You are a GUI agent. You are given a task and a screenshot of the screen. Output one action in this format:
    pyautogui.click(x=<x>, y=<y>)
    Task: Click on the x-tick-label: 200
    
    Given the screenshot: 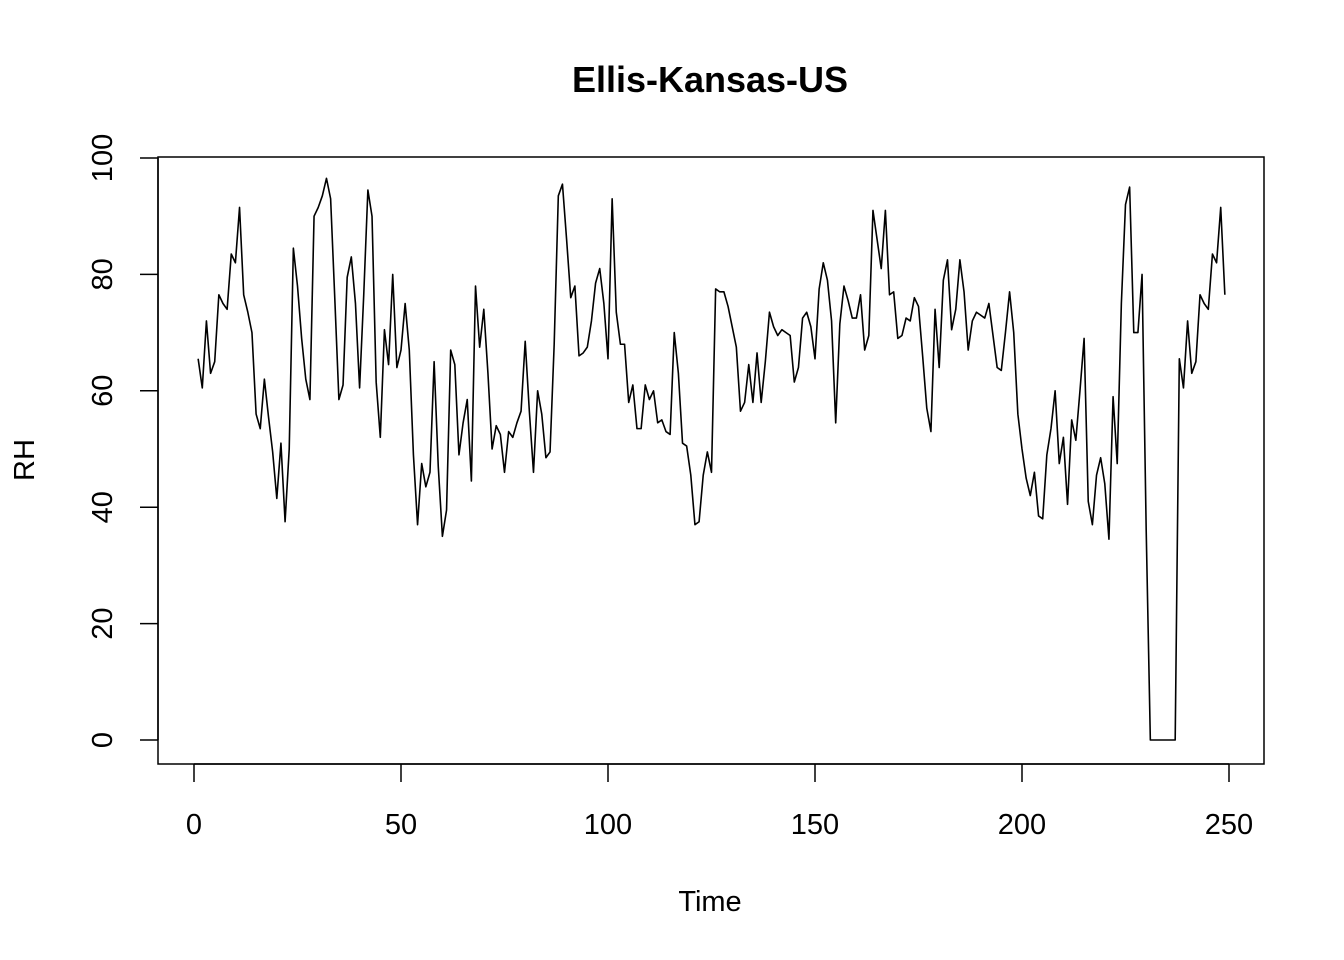 What is the action you would take?
    pyautogui.click(x=1022, y=825)
    